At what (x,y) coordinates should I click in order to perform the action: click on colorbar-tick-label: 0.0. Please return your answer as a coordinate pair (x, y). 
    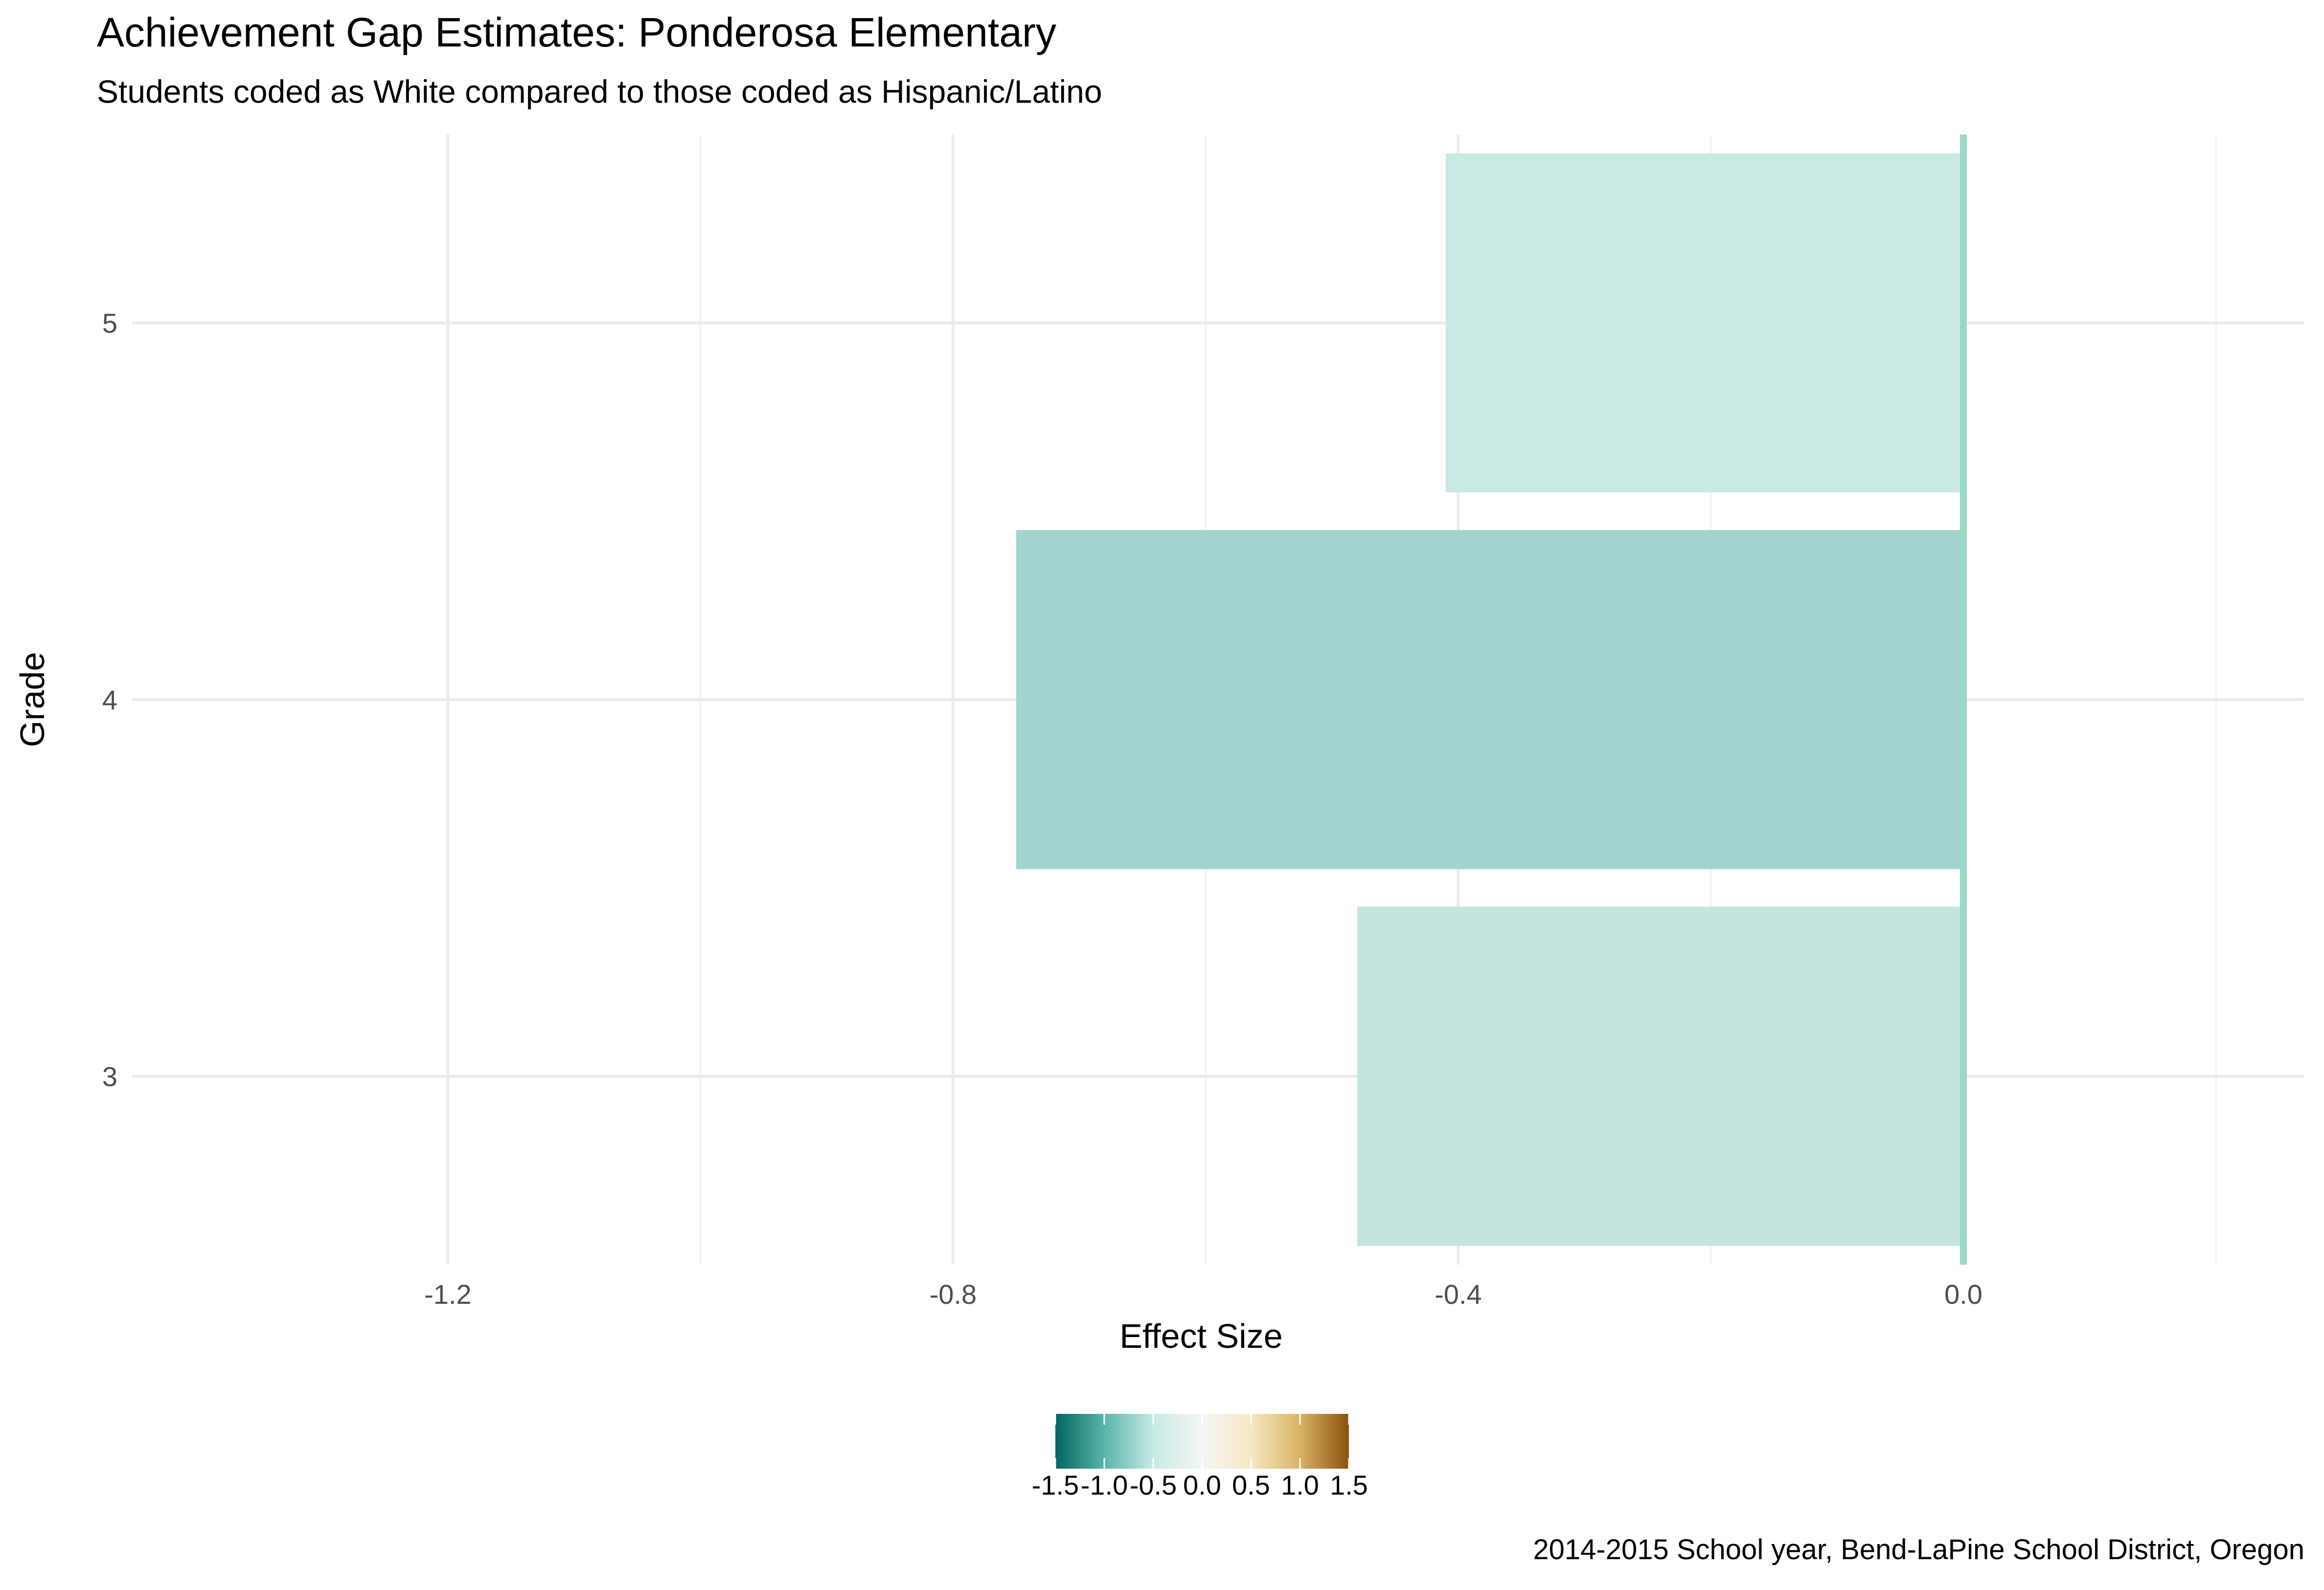
    Looking at the image, I should click on (1202, 1485).